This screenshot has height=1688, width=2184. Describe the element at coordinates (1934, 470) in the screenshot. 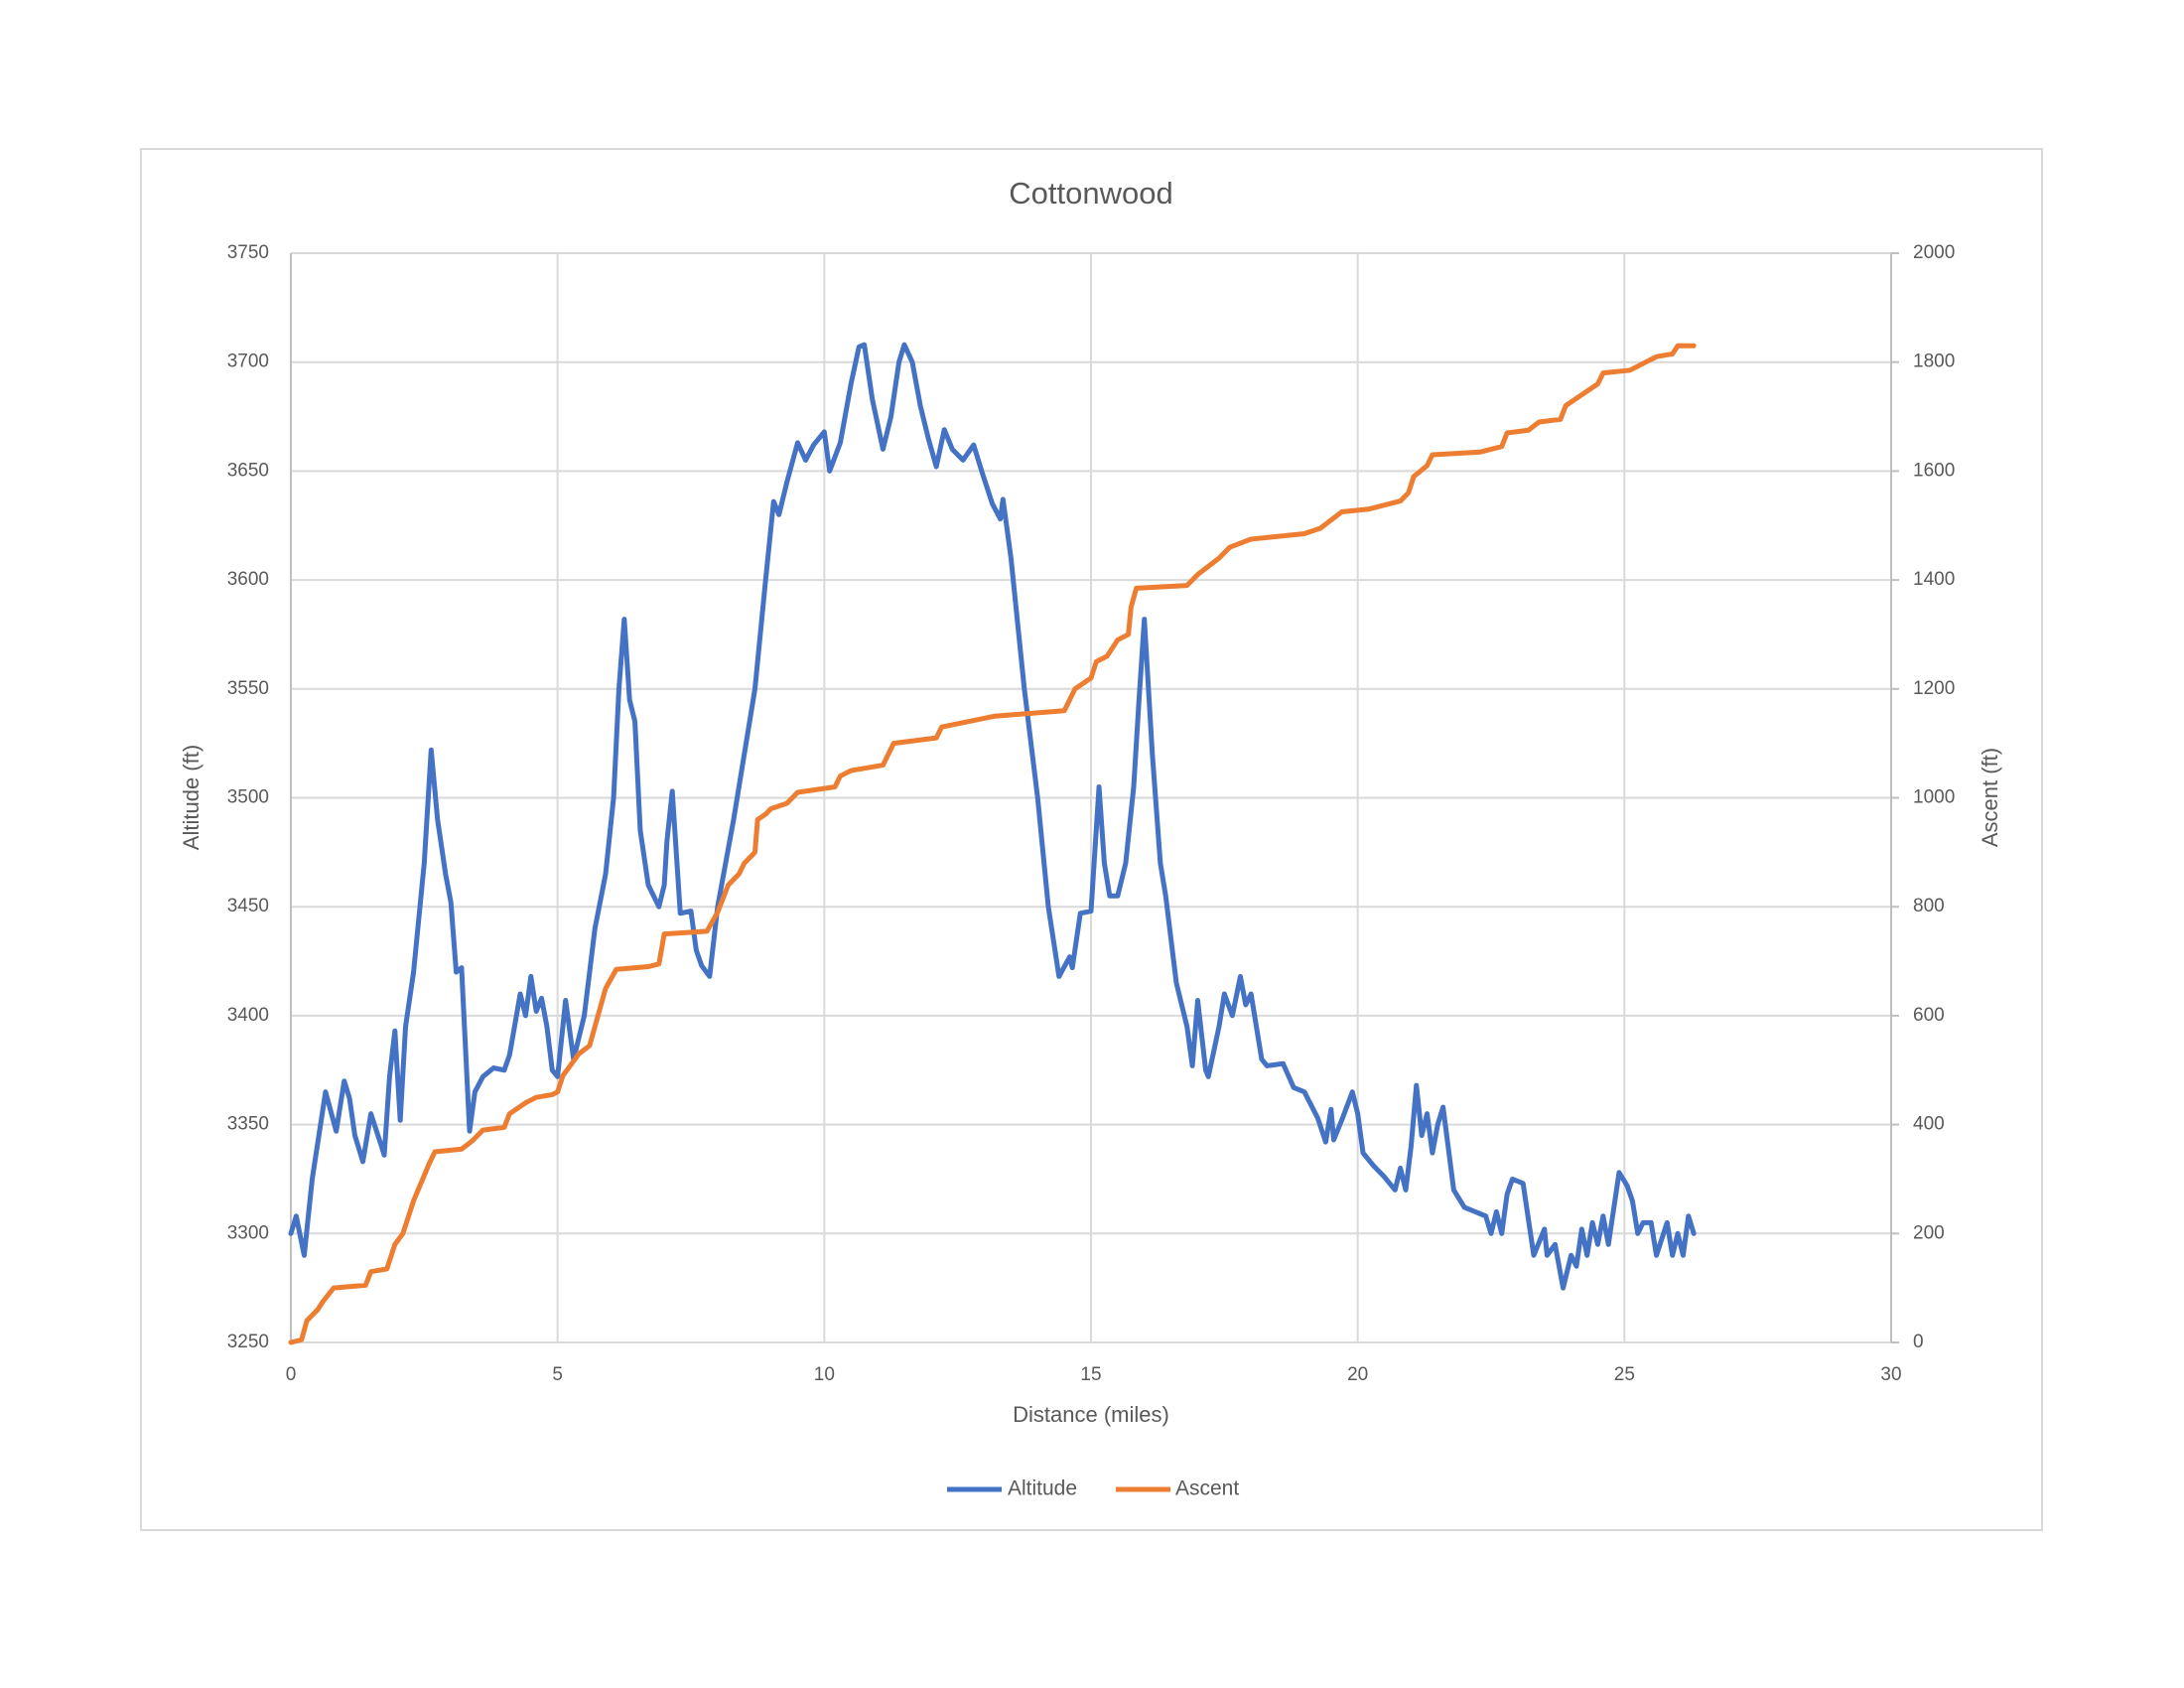

I see `y2-tick-label: 1600` at that location.